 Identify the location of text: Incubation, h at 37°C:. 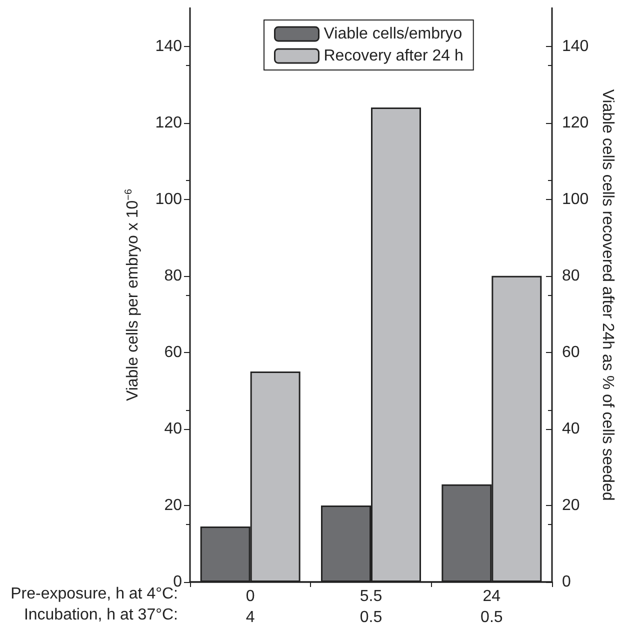
(101, 615).